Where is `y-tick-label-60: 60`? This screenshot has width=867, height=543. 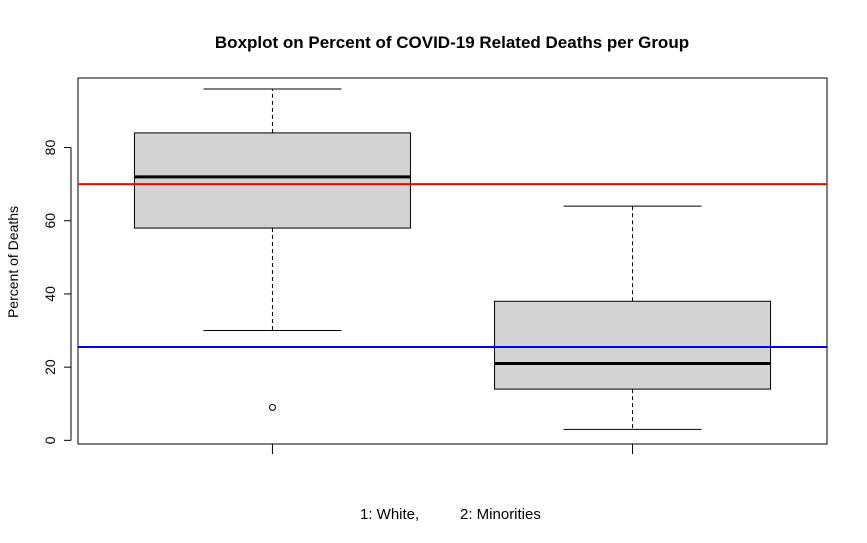 y-tick-label-60: 60 is located at coordinates (50, 221).